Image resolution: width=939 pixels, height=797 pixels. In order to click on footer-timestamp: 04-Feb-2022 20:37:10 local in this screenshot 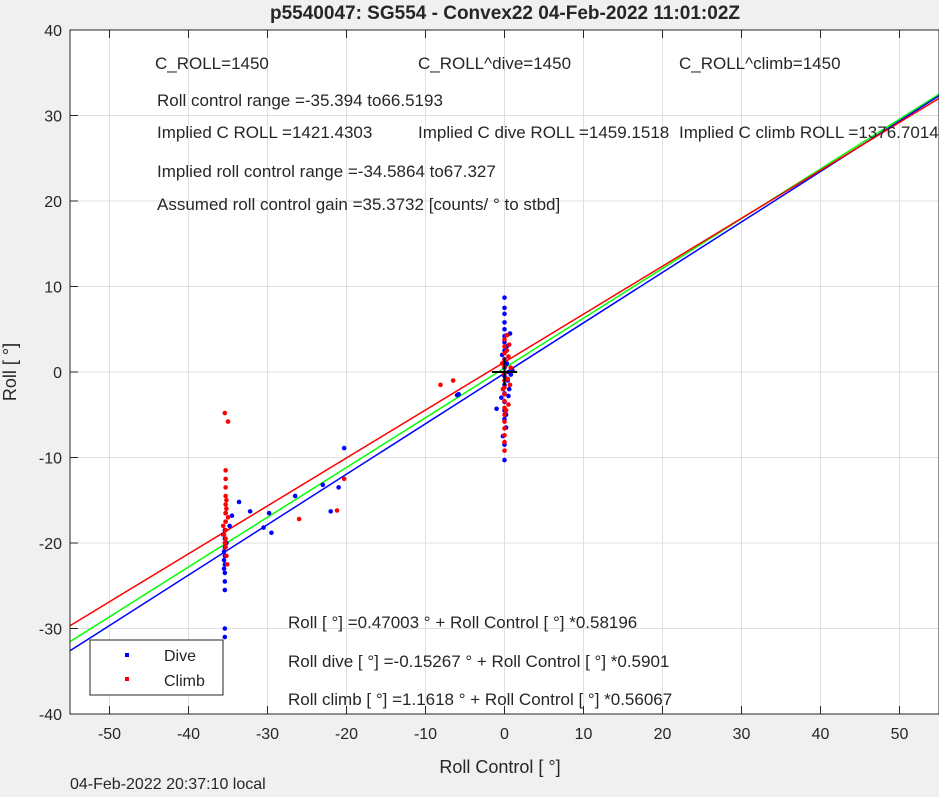, I will do `click(168, 784)`.